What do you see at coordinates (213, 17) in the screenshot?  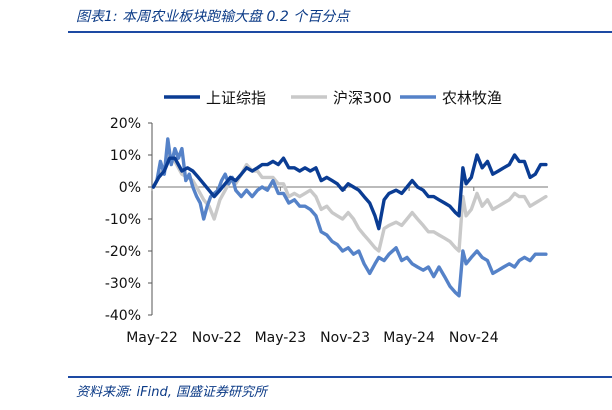 I see `figure-title: 图表1: 本周农业板块跑输大盘 0.2 个百分点` at bounding box center [213, 17].